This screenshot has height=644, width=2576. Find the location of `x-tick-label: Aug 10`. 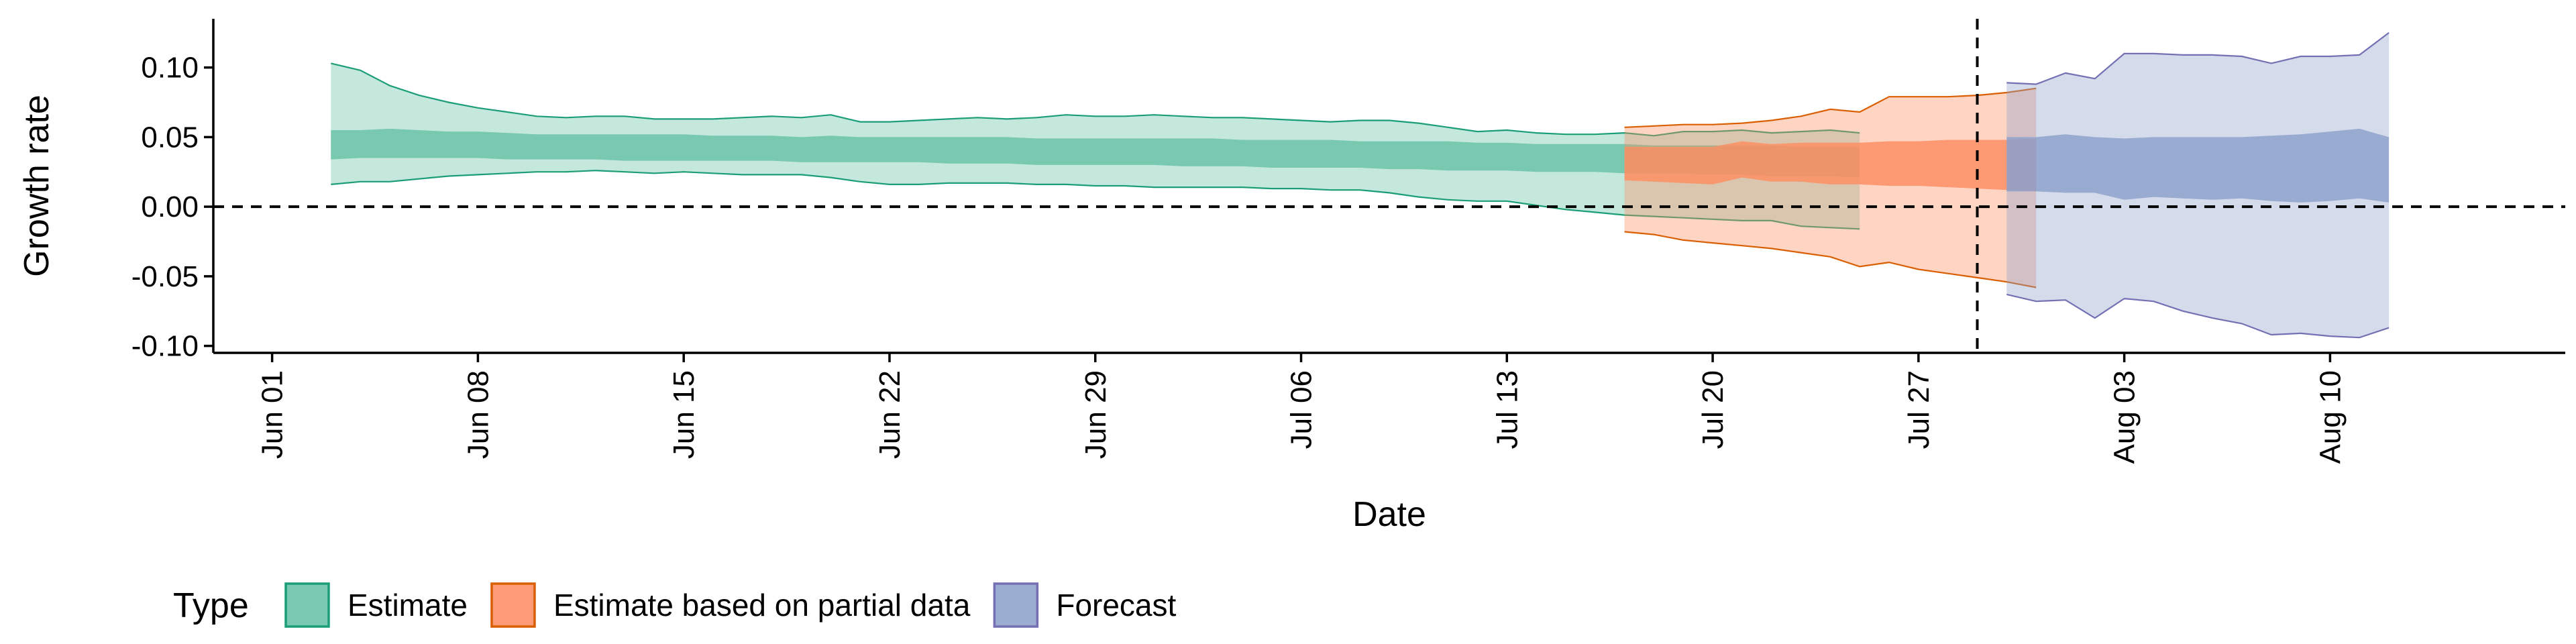

x-tick-label: Aug 10 is located at coordinates (2330, 417).